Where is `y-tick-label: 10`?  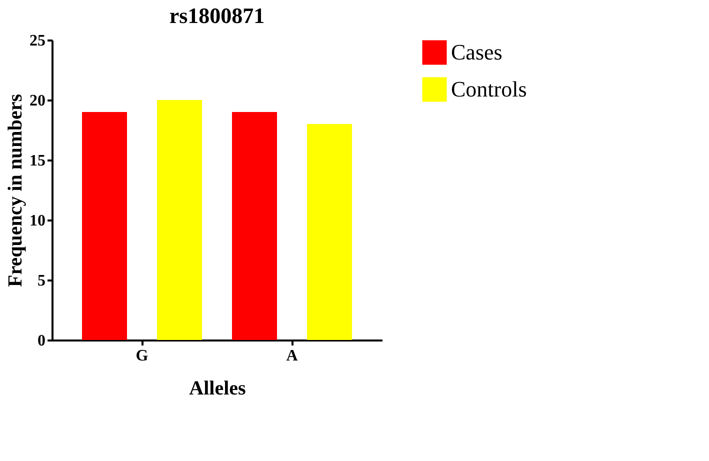 y-tick-label: 10 is located at coordinates (38, 221).